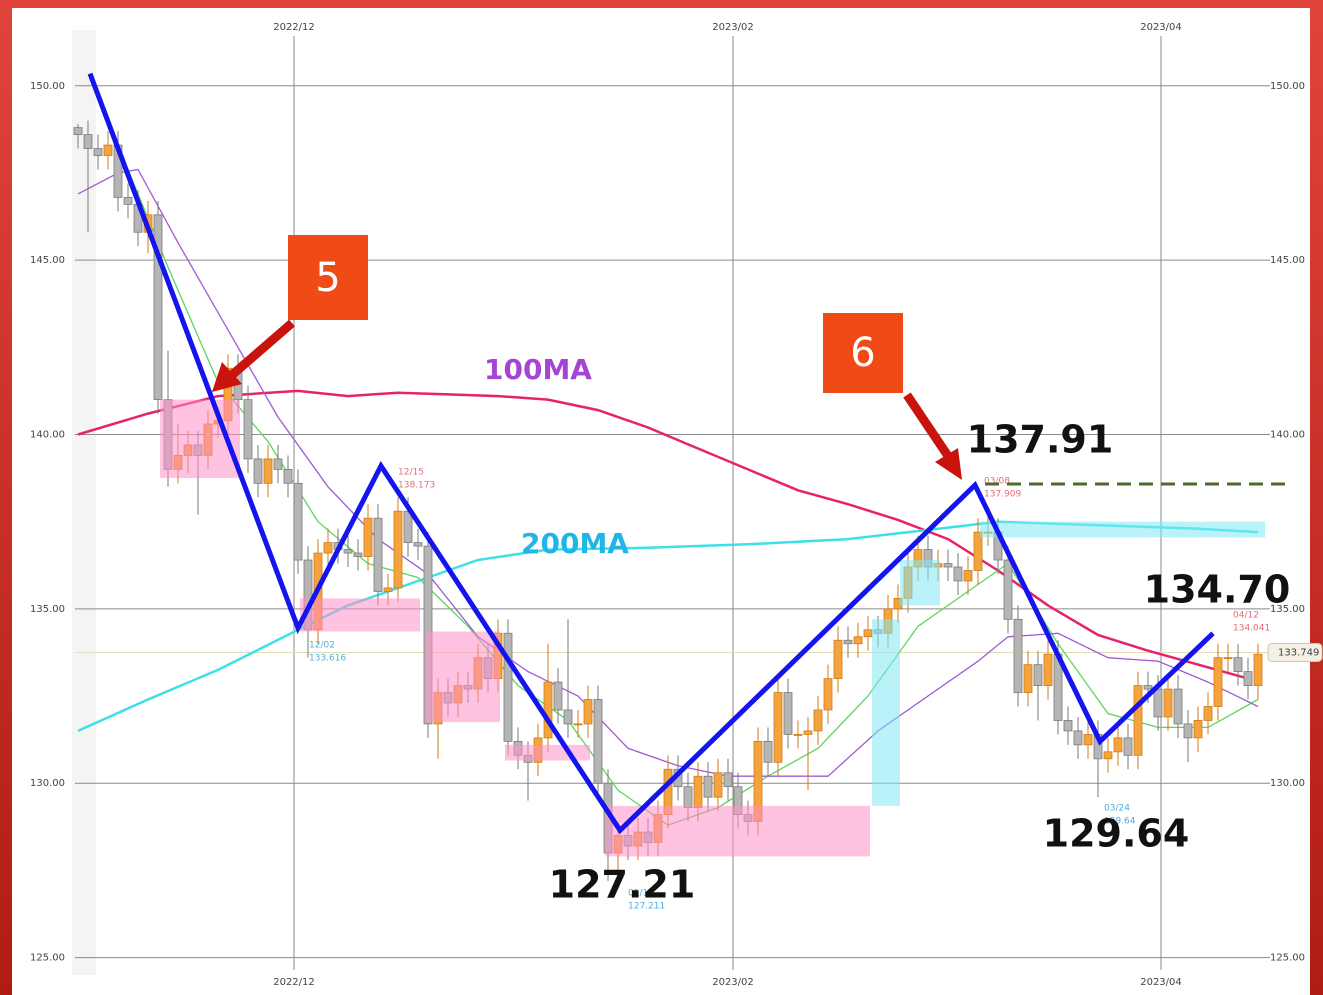 The image size is (1323, 995). I want to click on marker-price: 129.64, so click(1120, 822).